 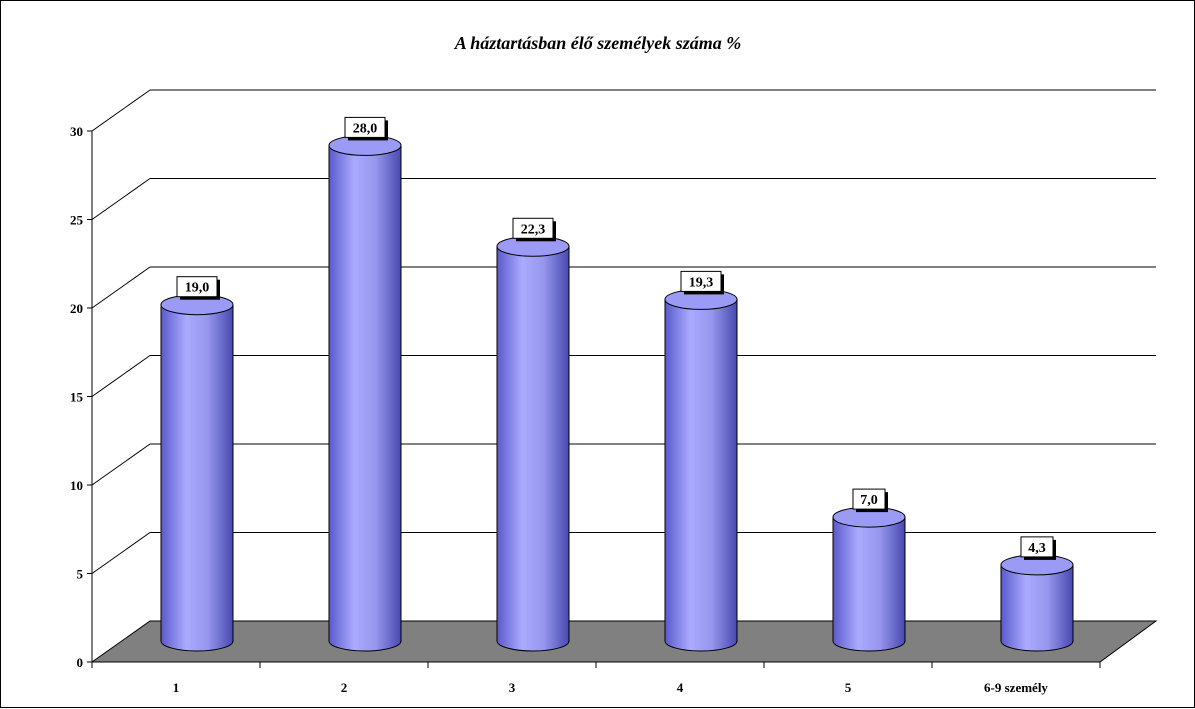 What do you see at coordinates (848, 687) in the screenshot?
I see `x-tick-label-4: 5` at bounding box center [848, 687].